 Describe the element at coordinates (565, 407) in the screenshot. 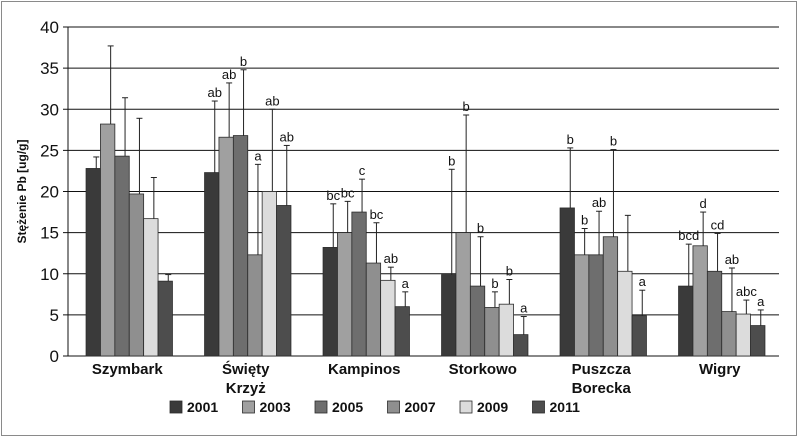

I see `legend-label: 2011` at that location.